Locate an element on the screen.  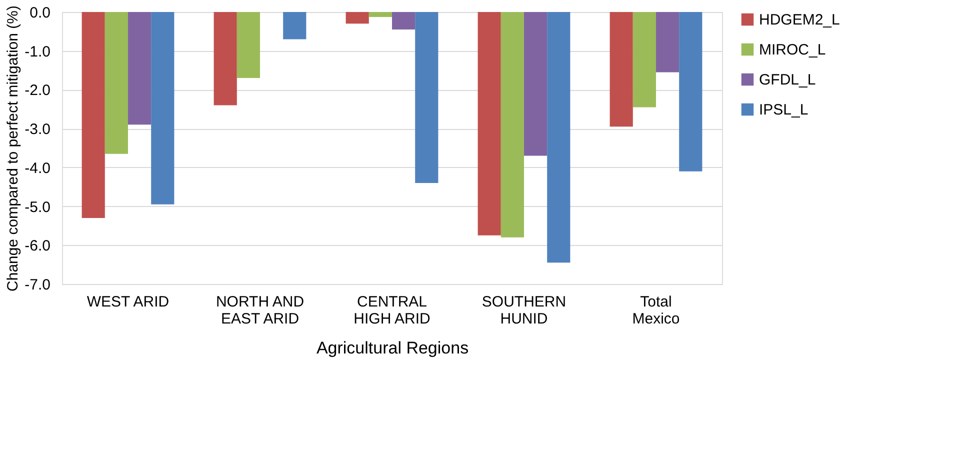
y-tick-label: 0.0 is located at coordinates (40, 13).